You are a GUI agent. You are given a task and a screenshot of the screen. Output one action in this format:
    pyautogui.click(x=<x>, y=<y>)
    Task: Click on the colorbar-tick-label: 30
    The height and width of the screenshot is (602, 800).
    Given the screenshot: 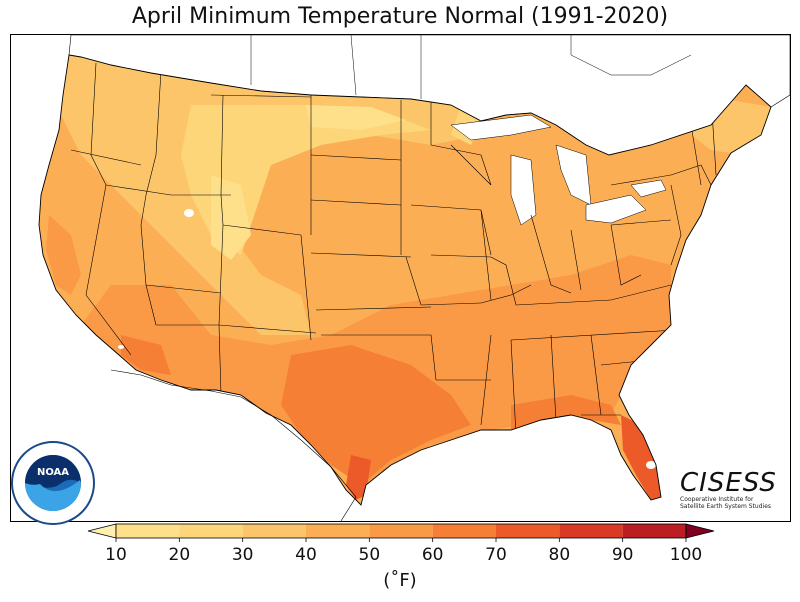 What is the action you would take?
    pyautogui.click(x=243, y=555)
    